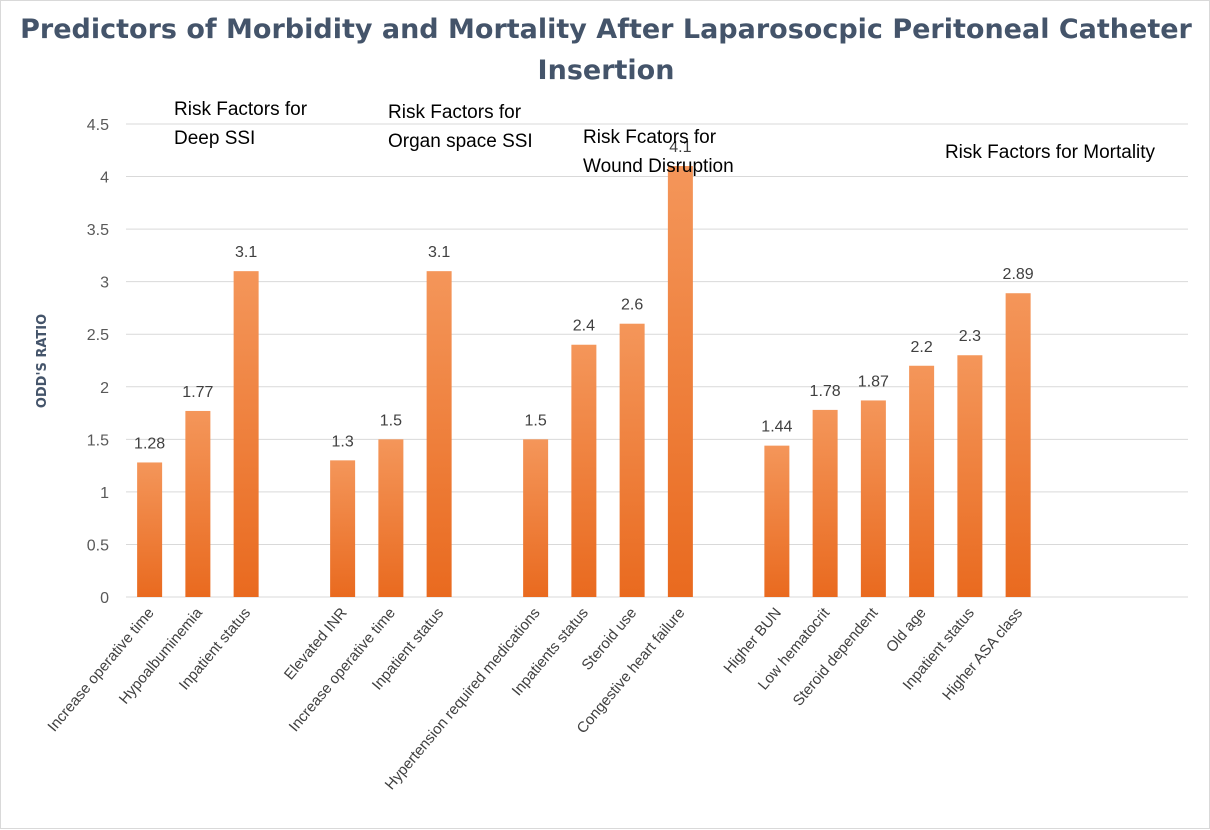 This screenshot has width=1210, height=830. Describe the element at coordinates (104, 283) in the screenshot. I see `y-tick-label: 3` at that location.